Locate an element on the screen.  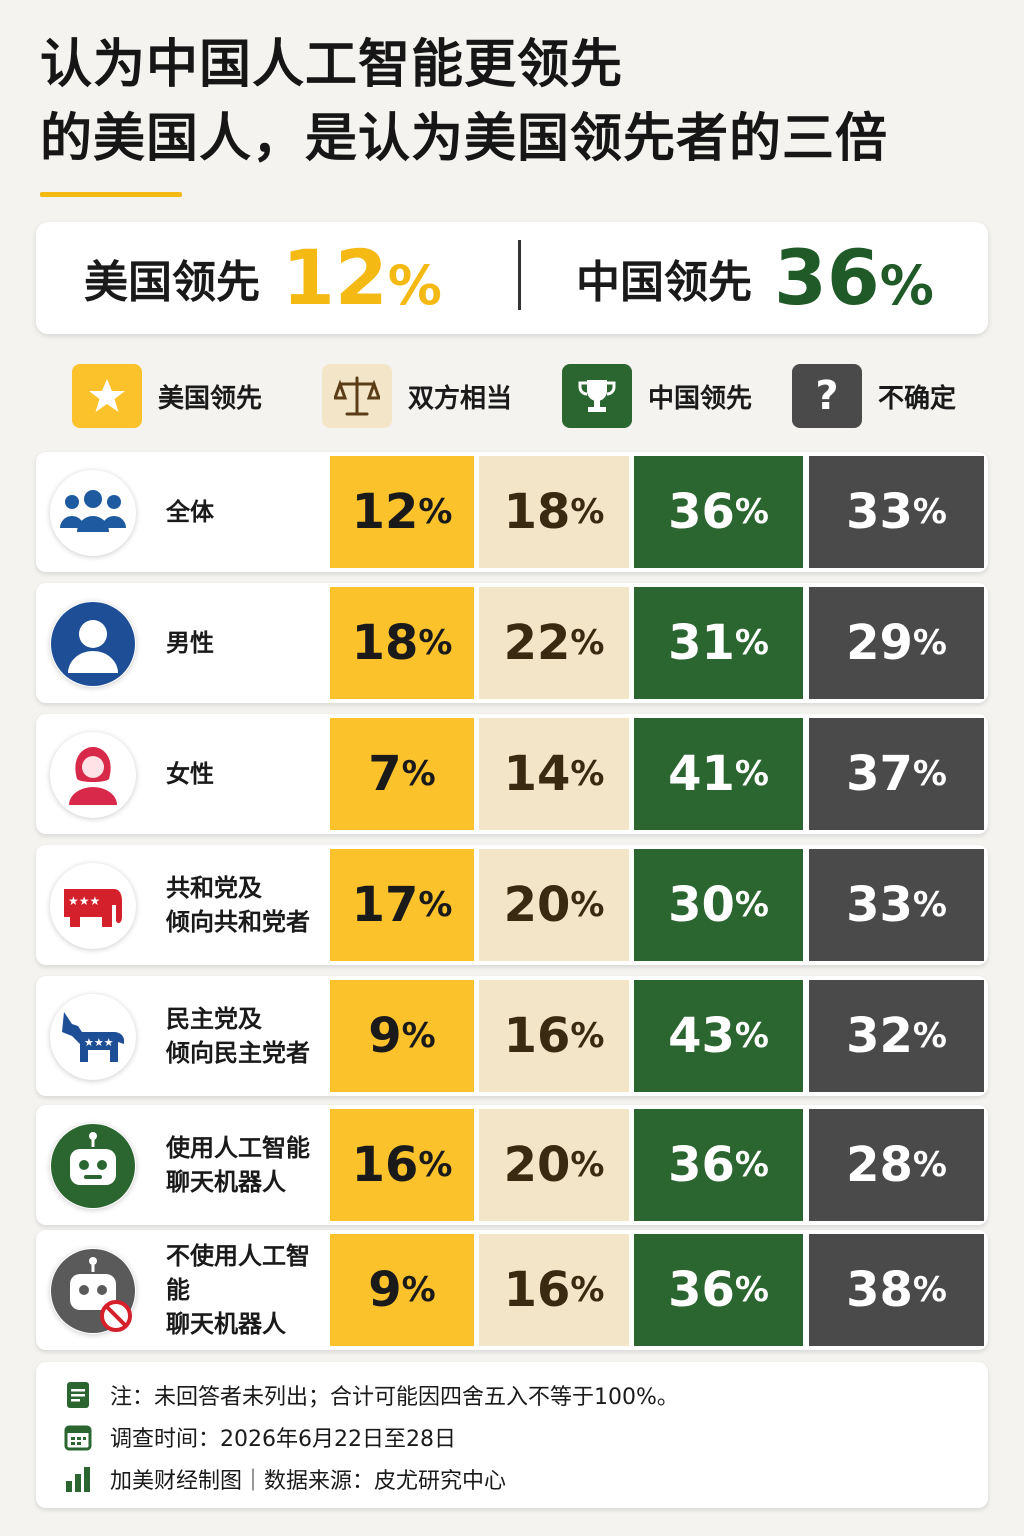
cell-unsure: 38% is located at coordinates (896, 1290).